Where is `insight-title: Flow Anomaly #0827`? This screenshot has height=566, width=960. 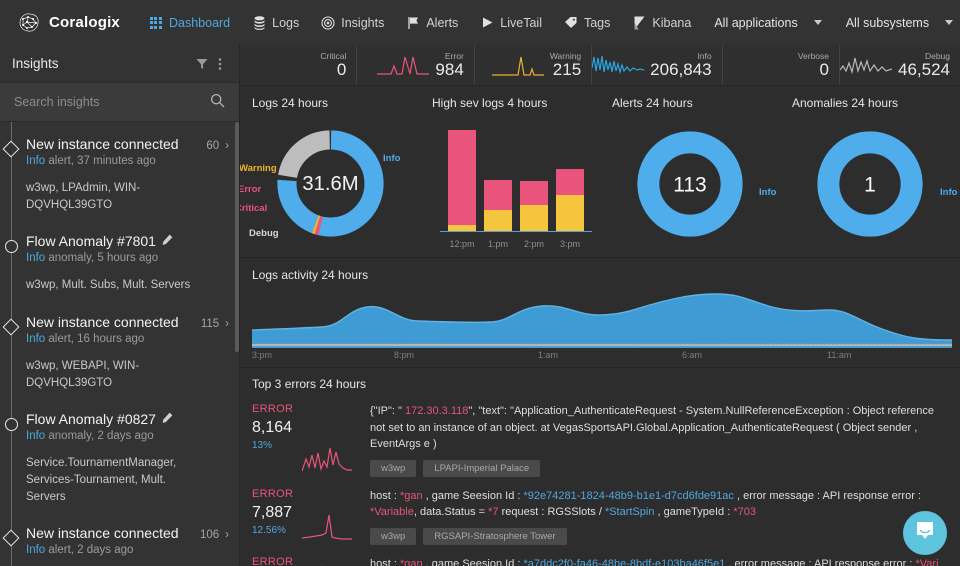
insight-title: Flow Anomaly #0827 is located at coordinates (125, 419).